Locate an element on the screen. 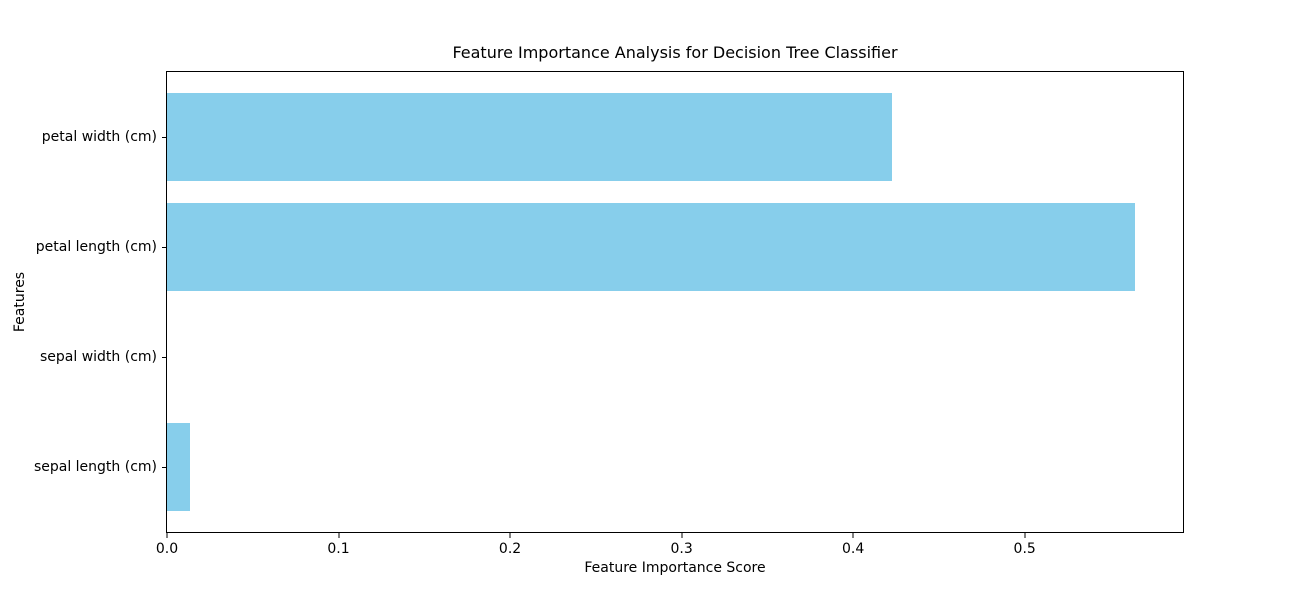 The image size is (1316, 600). y-axis-label: Features is located at coordinates (20, 302).